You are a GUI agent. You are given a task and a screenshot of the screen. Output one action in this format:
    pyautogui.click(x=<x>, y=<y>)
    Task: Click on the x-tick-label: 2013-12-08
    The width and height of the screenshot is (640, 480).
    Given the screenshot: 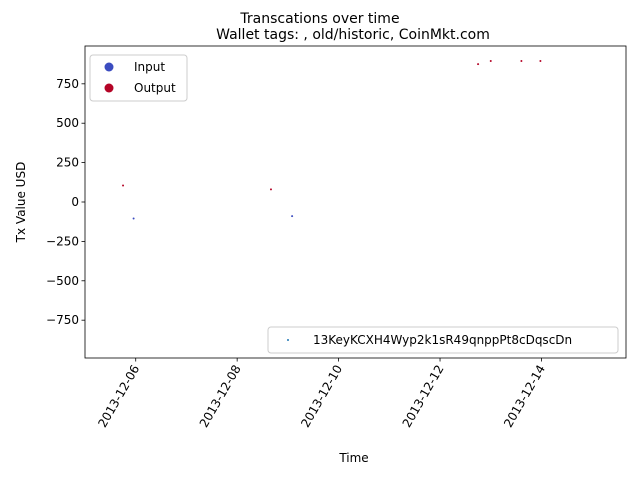 What is the action you would take?
    pyautogui.click(x=220, y=396)
    